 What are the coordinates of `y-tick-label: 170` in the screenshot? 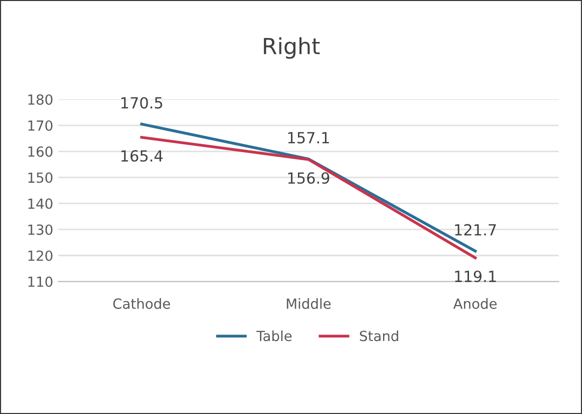 It's located at (40, 125).